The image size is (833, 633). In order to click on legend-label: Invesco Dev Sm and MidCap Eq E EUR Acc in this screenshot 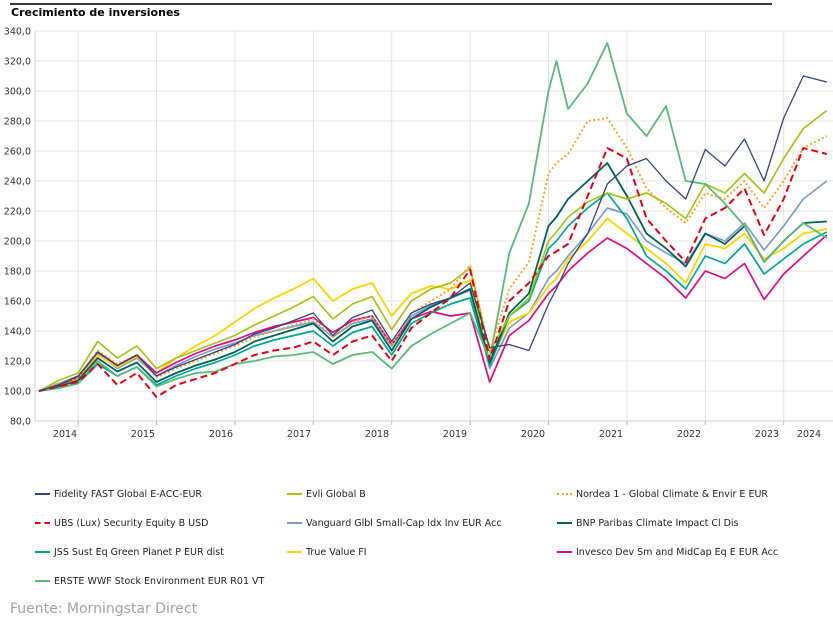, I will do `click(677, 552)`.